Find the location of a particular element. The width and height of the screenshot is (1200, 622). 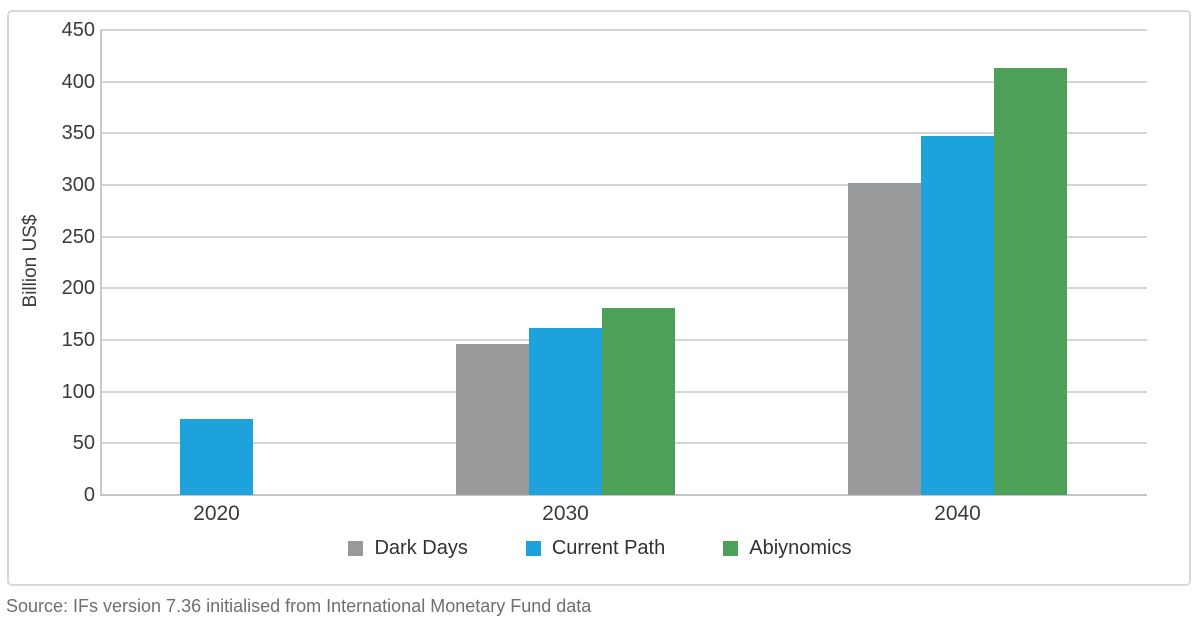

y-tick-label: 0 is located at coordinates (89, 495).